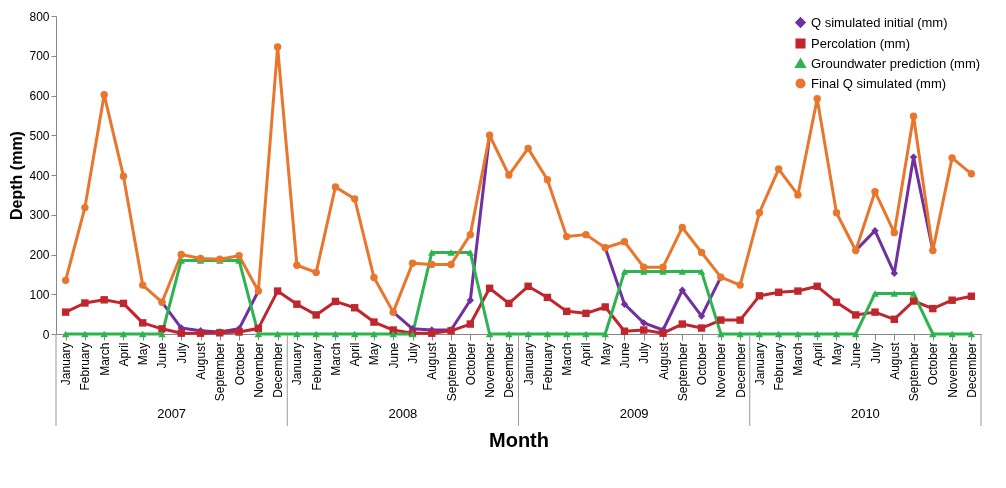  I want to click on y-tick-label: 600, so click(39, 96).